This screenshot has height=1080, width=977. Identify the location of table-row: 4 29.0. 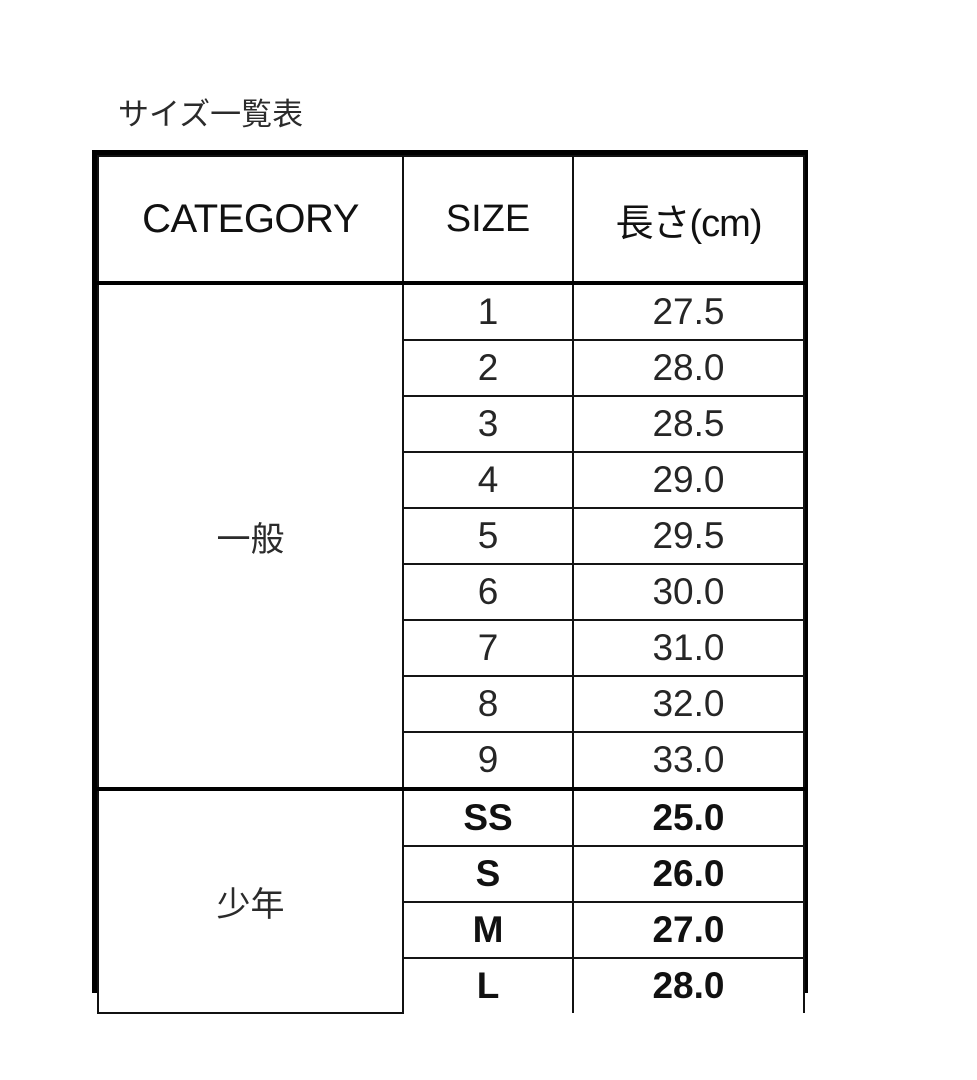
(451, 480).